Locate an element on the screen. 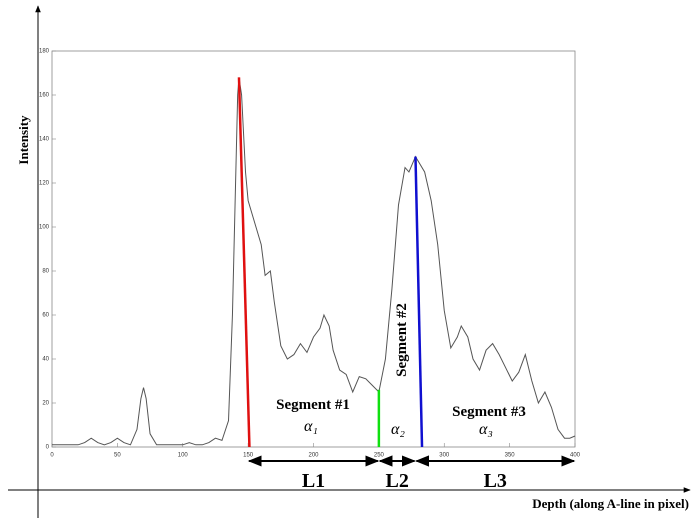  segment-label: Segment #2 is located at coordinates (402, 340).